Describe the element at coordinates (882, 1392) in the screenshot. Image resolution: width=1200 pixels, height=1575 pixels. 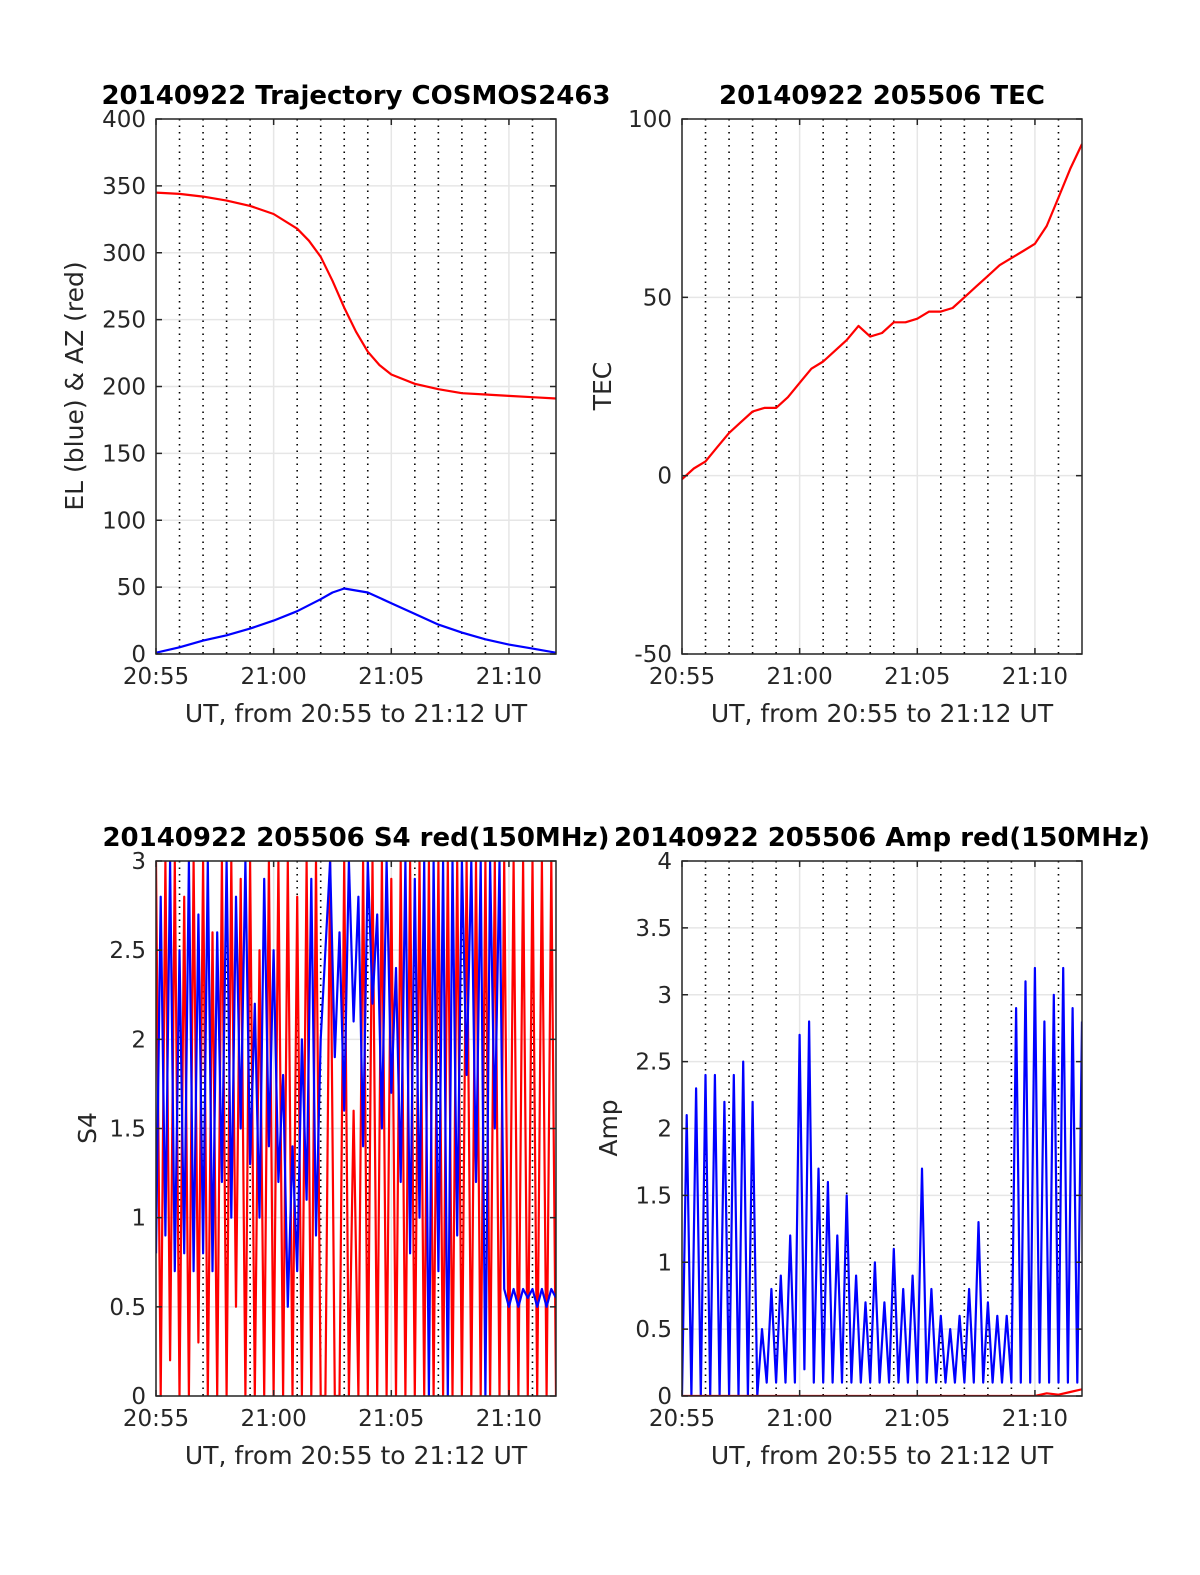
I see `amp-series-red-line` at that location.